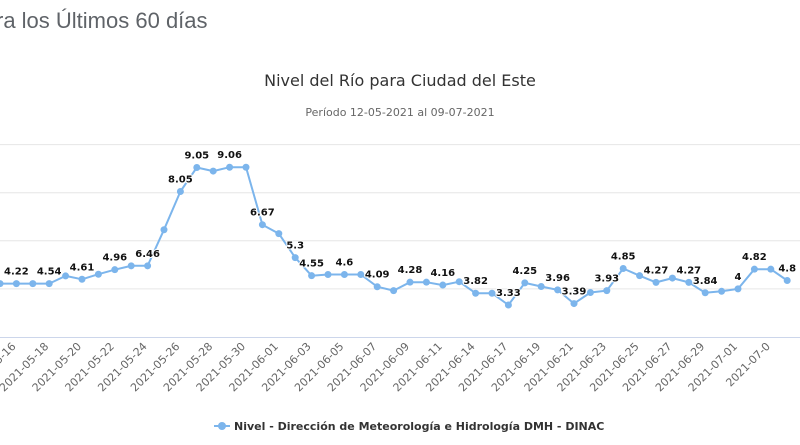  Describe the element at coordinates (295, 246) in the screenshot. I see `data-label: 5.3` at that location.